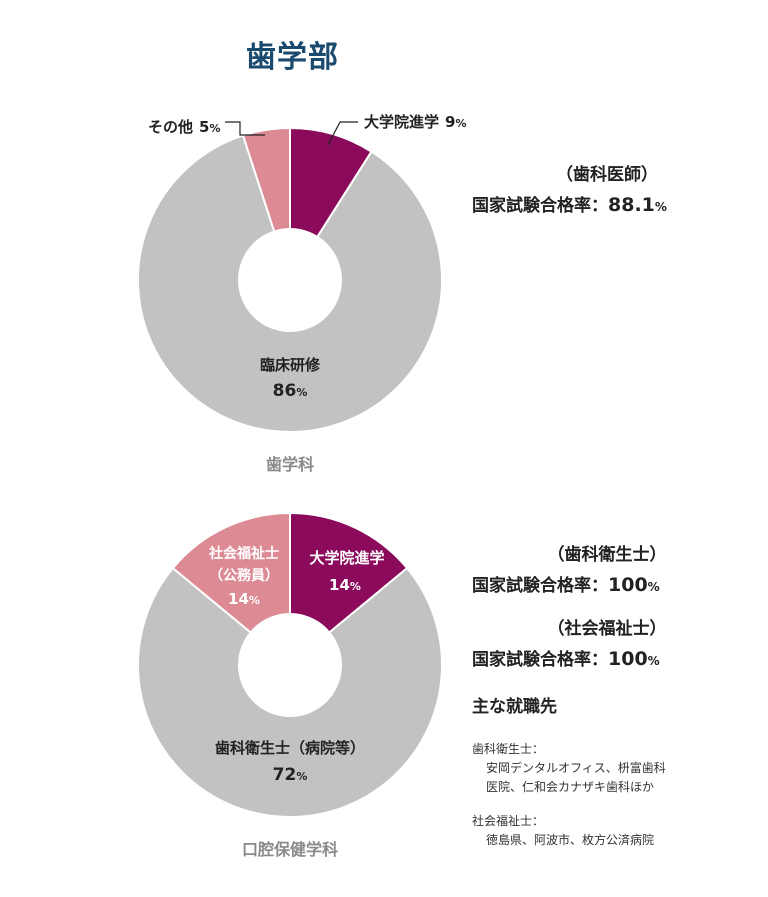 This screenshot has width=768, height=897. What do you see at coordinates (290, 748) in the screenshot?
I see `label-dental-name: 歯科衛生士（病院等）` at bounding box center [290, 748].